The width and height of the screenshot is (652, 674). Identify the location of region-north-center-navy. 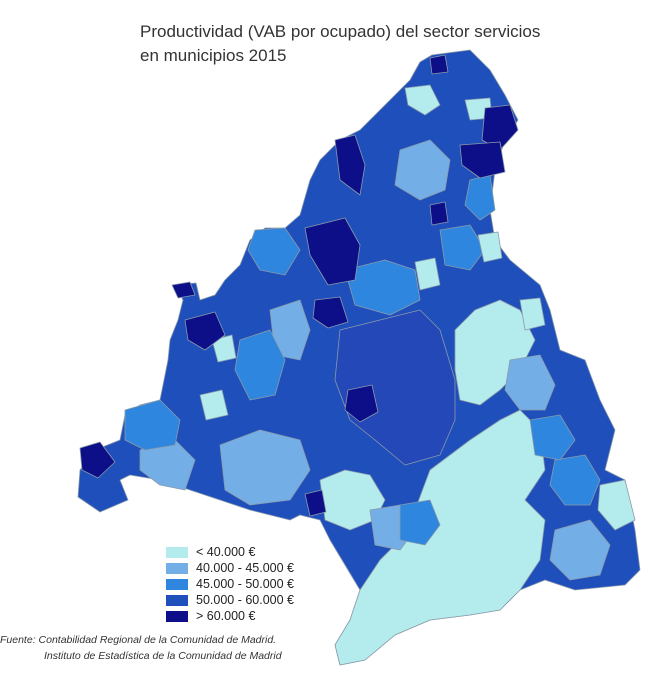
(332, 251).